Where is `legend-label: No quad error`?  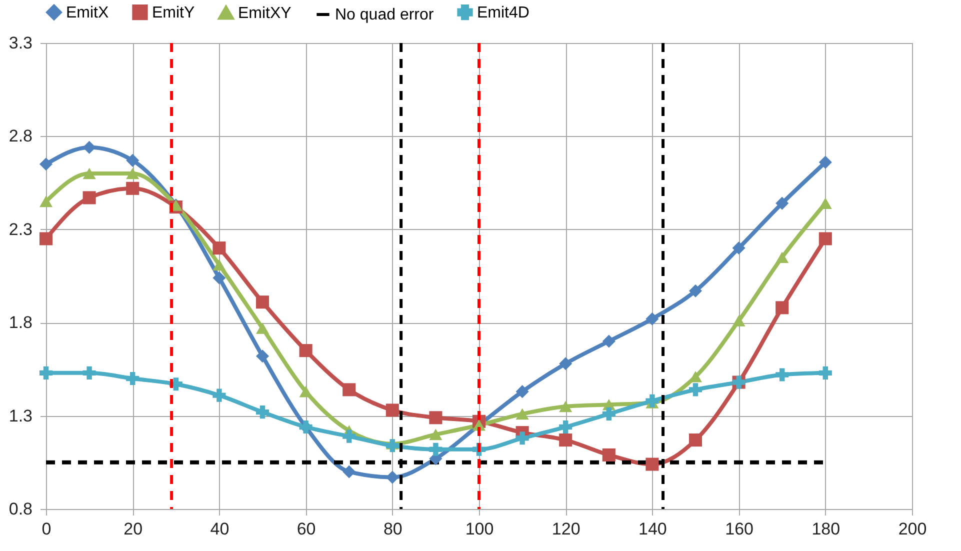
legend-label: No quad error is located at coordinates (384, 15).